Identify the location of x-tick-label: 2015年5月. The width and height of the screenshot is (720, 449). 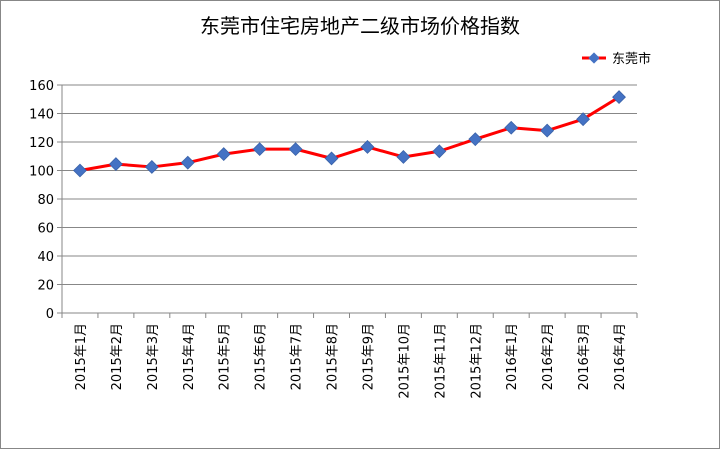
(225, 356).